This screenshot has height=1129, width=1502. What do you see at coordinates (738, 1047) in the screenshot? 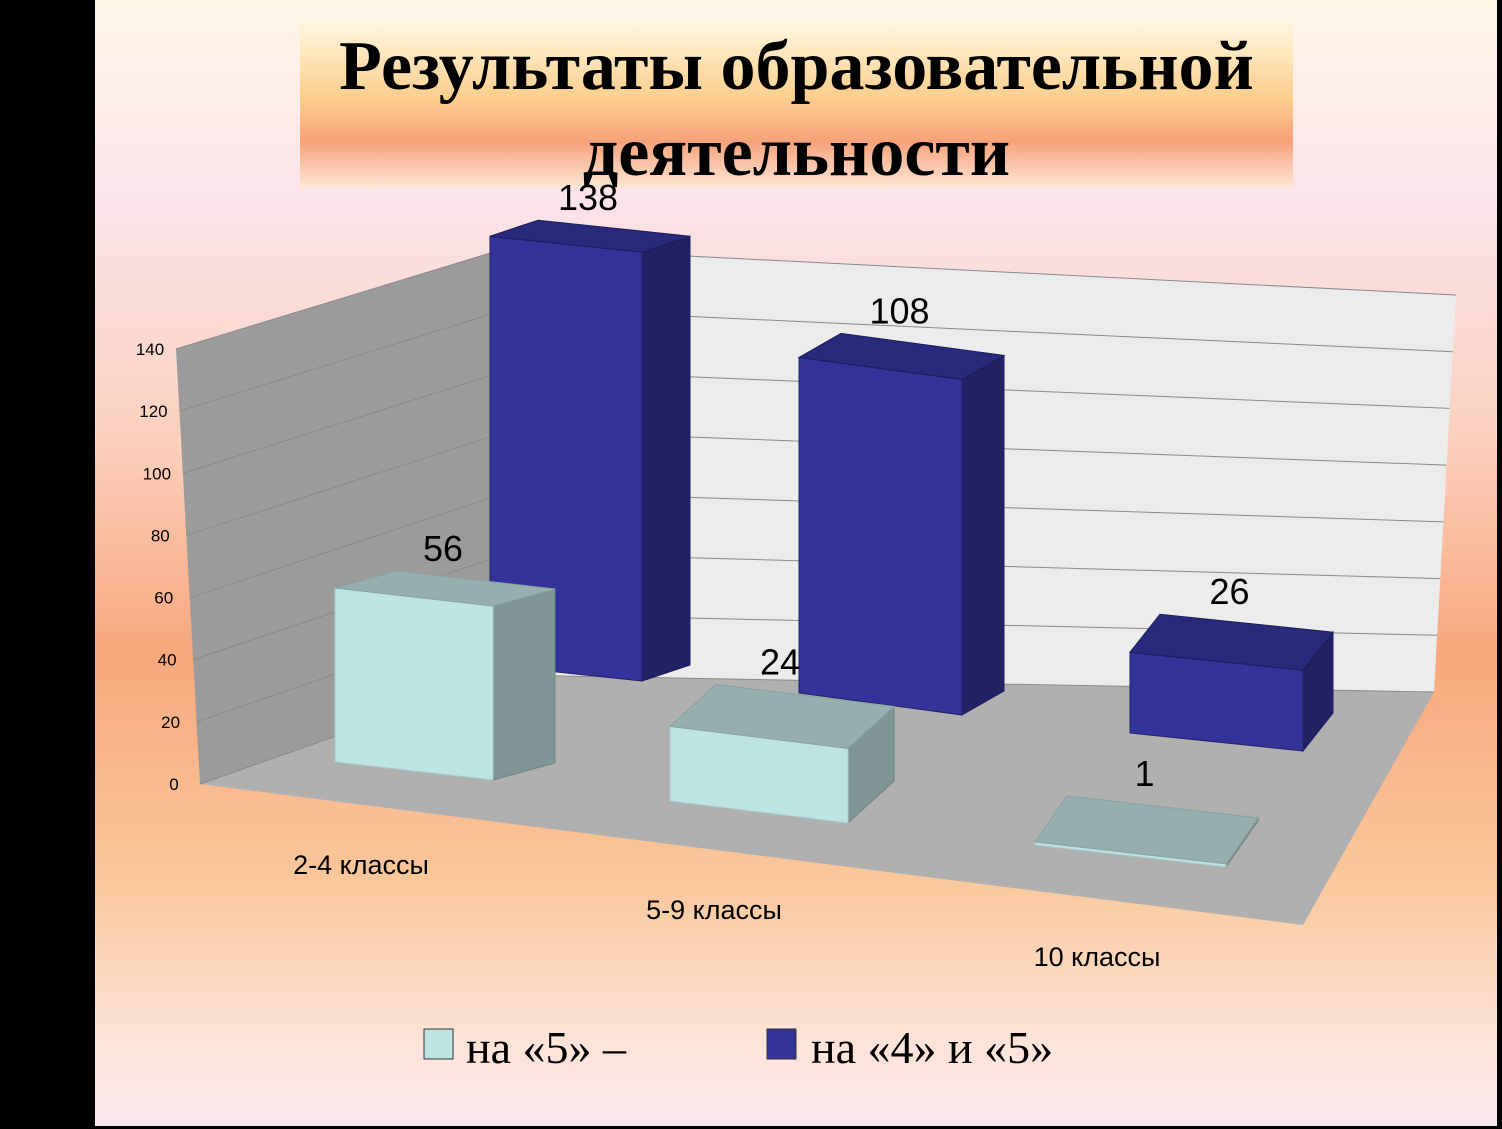
I see `legend: на «5» – на «4» и «5»` at bounding box center [738, 1047].